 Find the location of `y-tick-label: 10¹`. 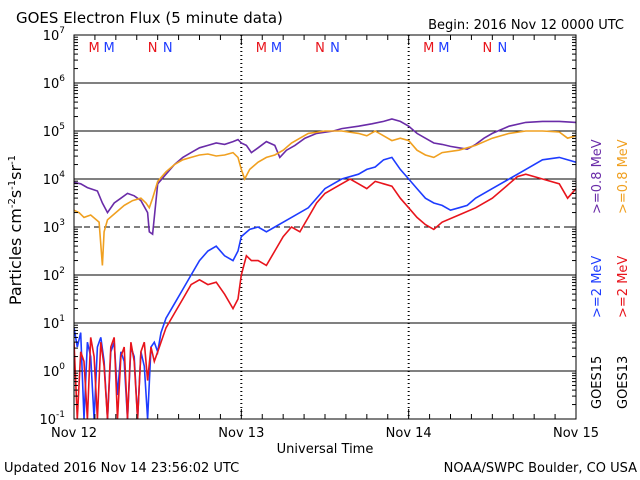

y-tick-label: 10¹ is located at coordinates (54, 323).